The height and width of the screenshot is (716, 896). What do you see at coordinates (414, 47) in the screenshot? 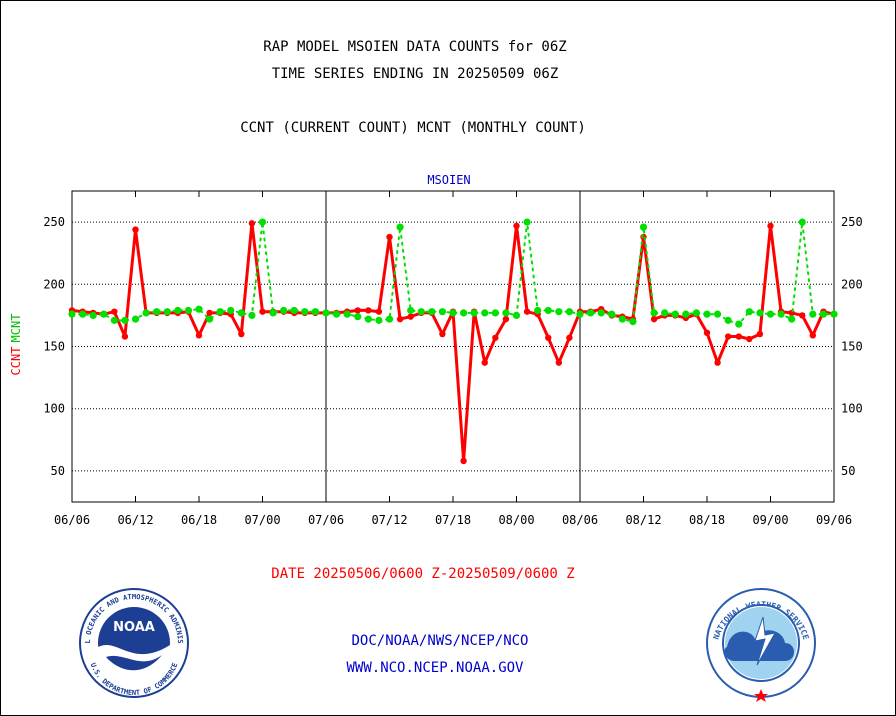
I see `chart-title-line1: RAP MODEL MSOIEN DATA COUNTS for 06Z` at bounding box center [414, 47].